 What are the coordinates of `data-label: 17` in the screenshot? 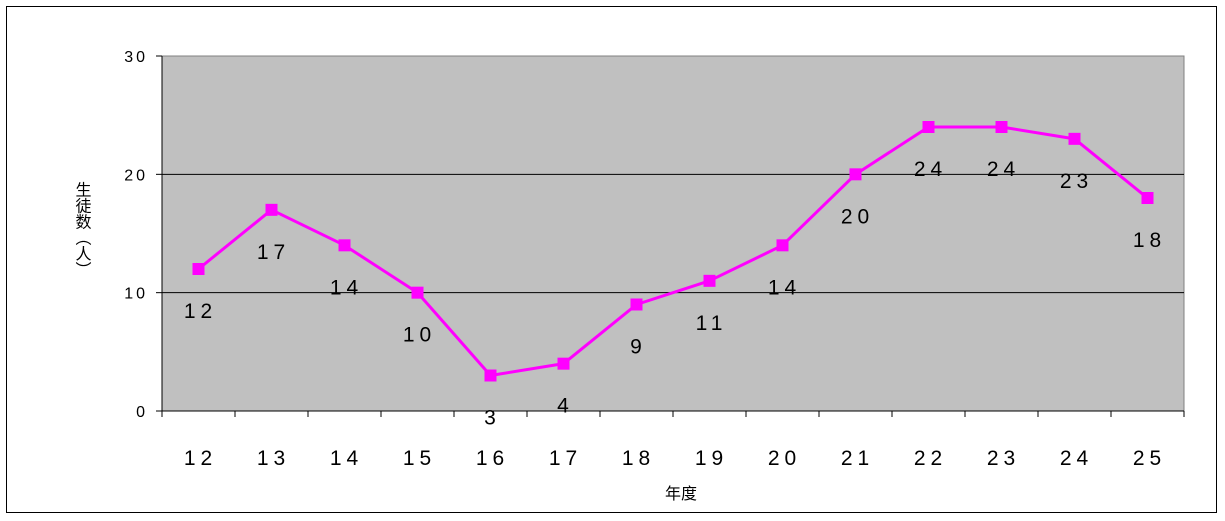 It's located at (273, 252).